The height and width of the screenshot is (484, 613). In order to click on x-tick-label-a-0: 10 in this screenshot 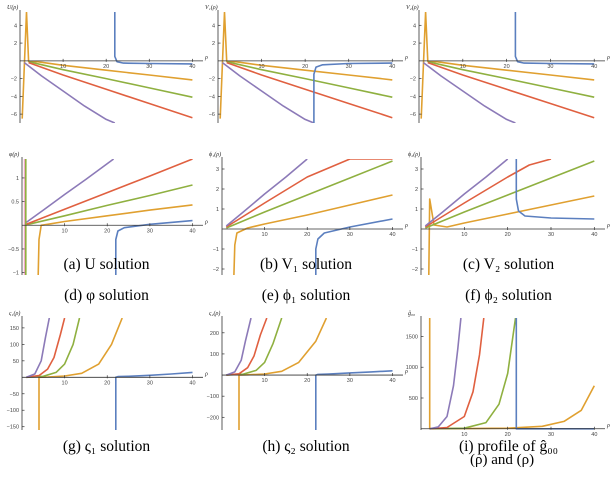, I will do `click(63, 67)`.